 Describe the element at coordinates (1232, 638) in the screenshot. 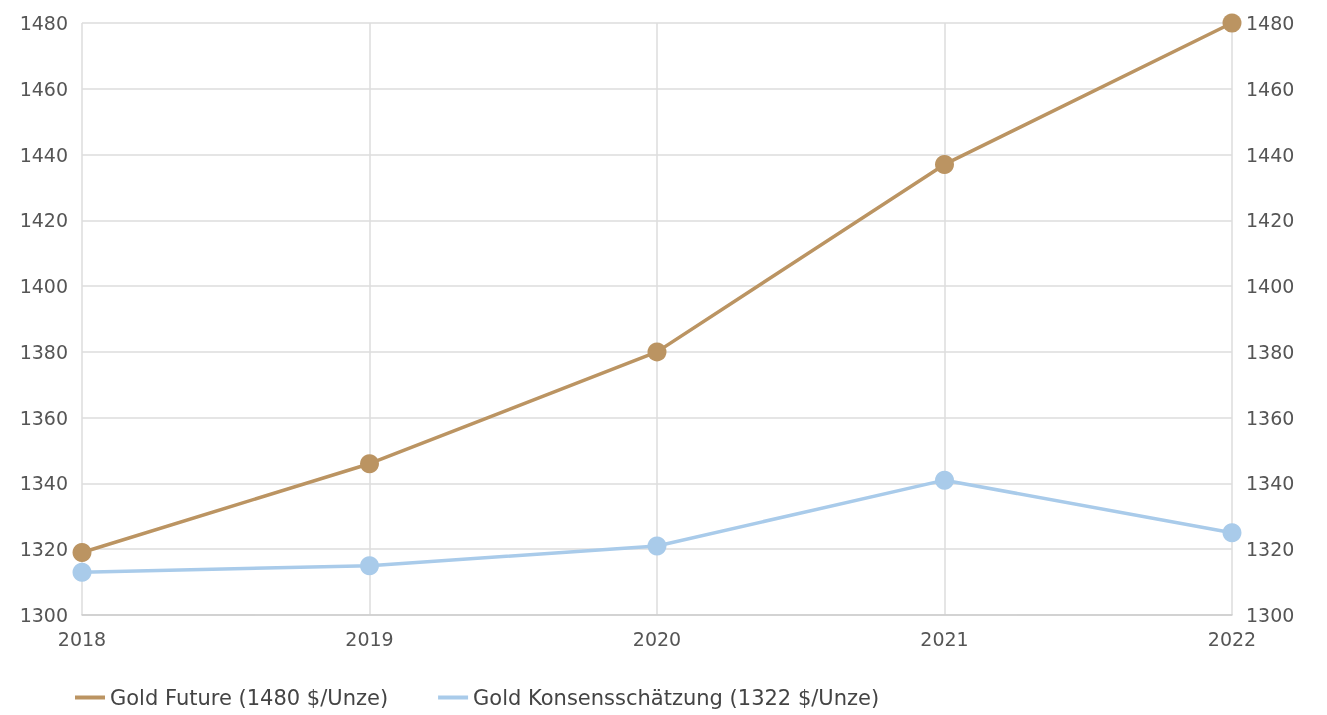

I see `x-tick-label: 2022` at that location.